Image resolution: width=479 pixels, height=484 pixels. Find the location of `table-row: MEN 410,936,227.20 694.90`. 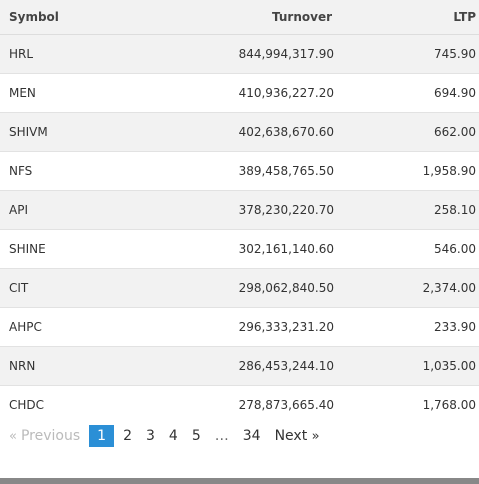

table-row: MEN 410,936,227.20 694.90 is located at coordinates (239, 93).